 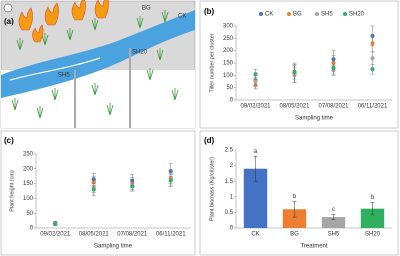 What do you see at coordinates (333, 210) in the screenshot?
I see `annotation: c` at bounding box center [333, 210].